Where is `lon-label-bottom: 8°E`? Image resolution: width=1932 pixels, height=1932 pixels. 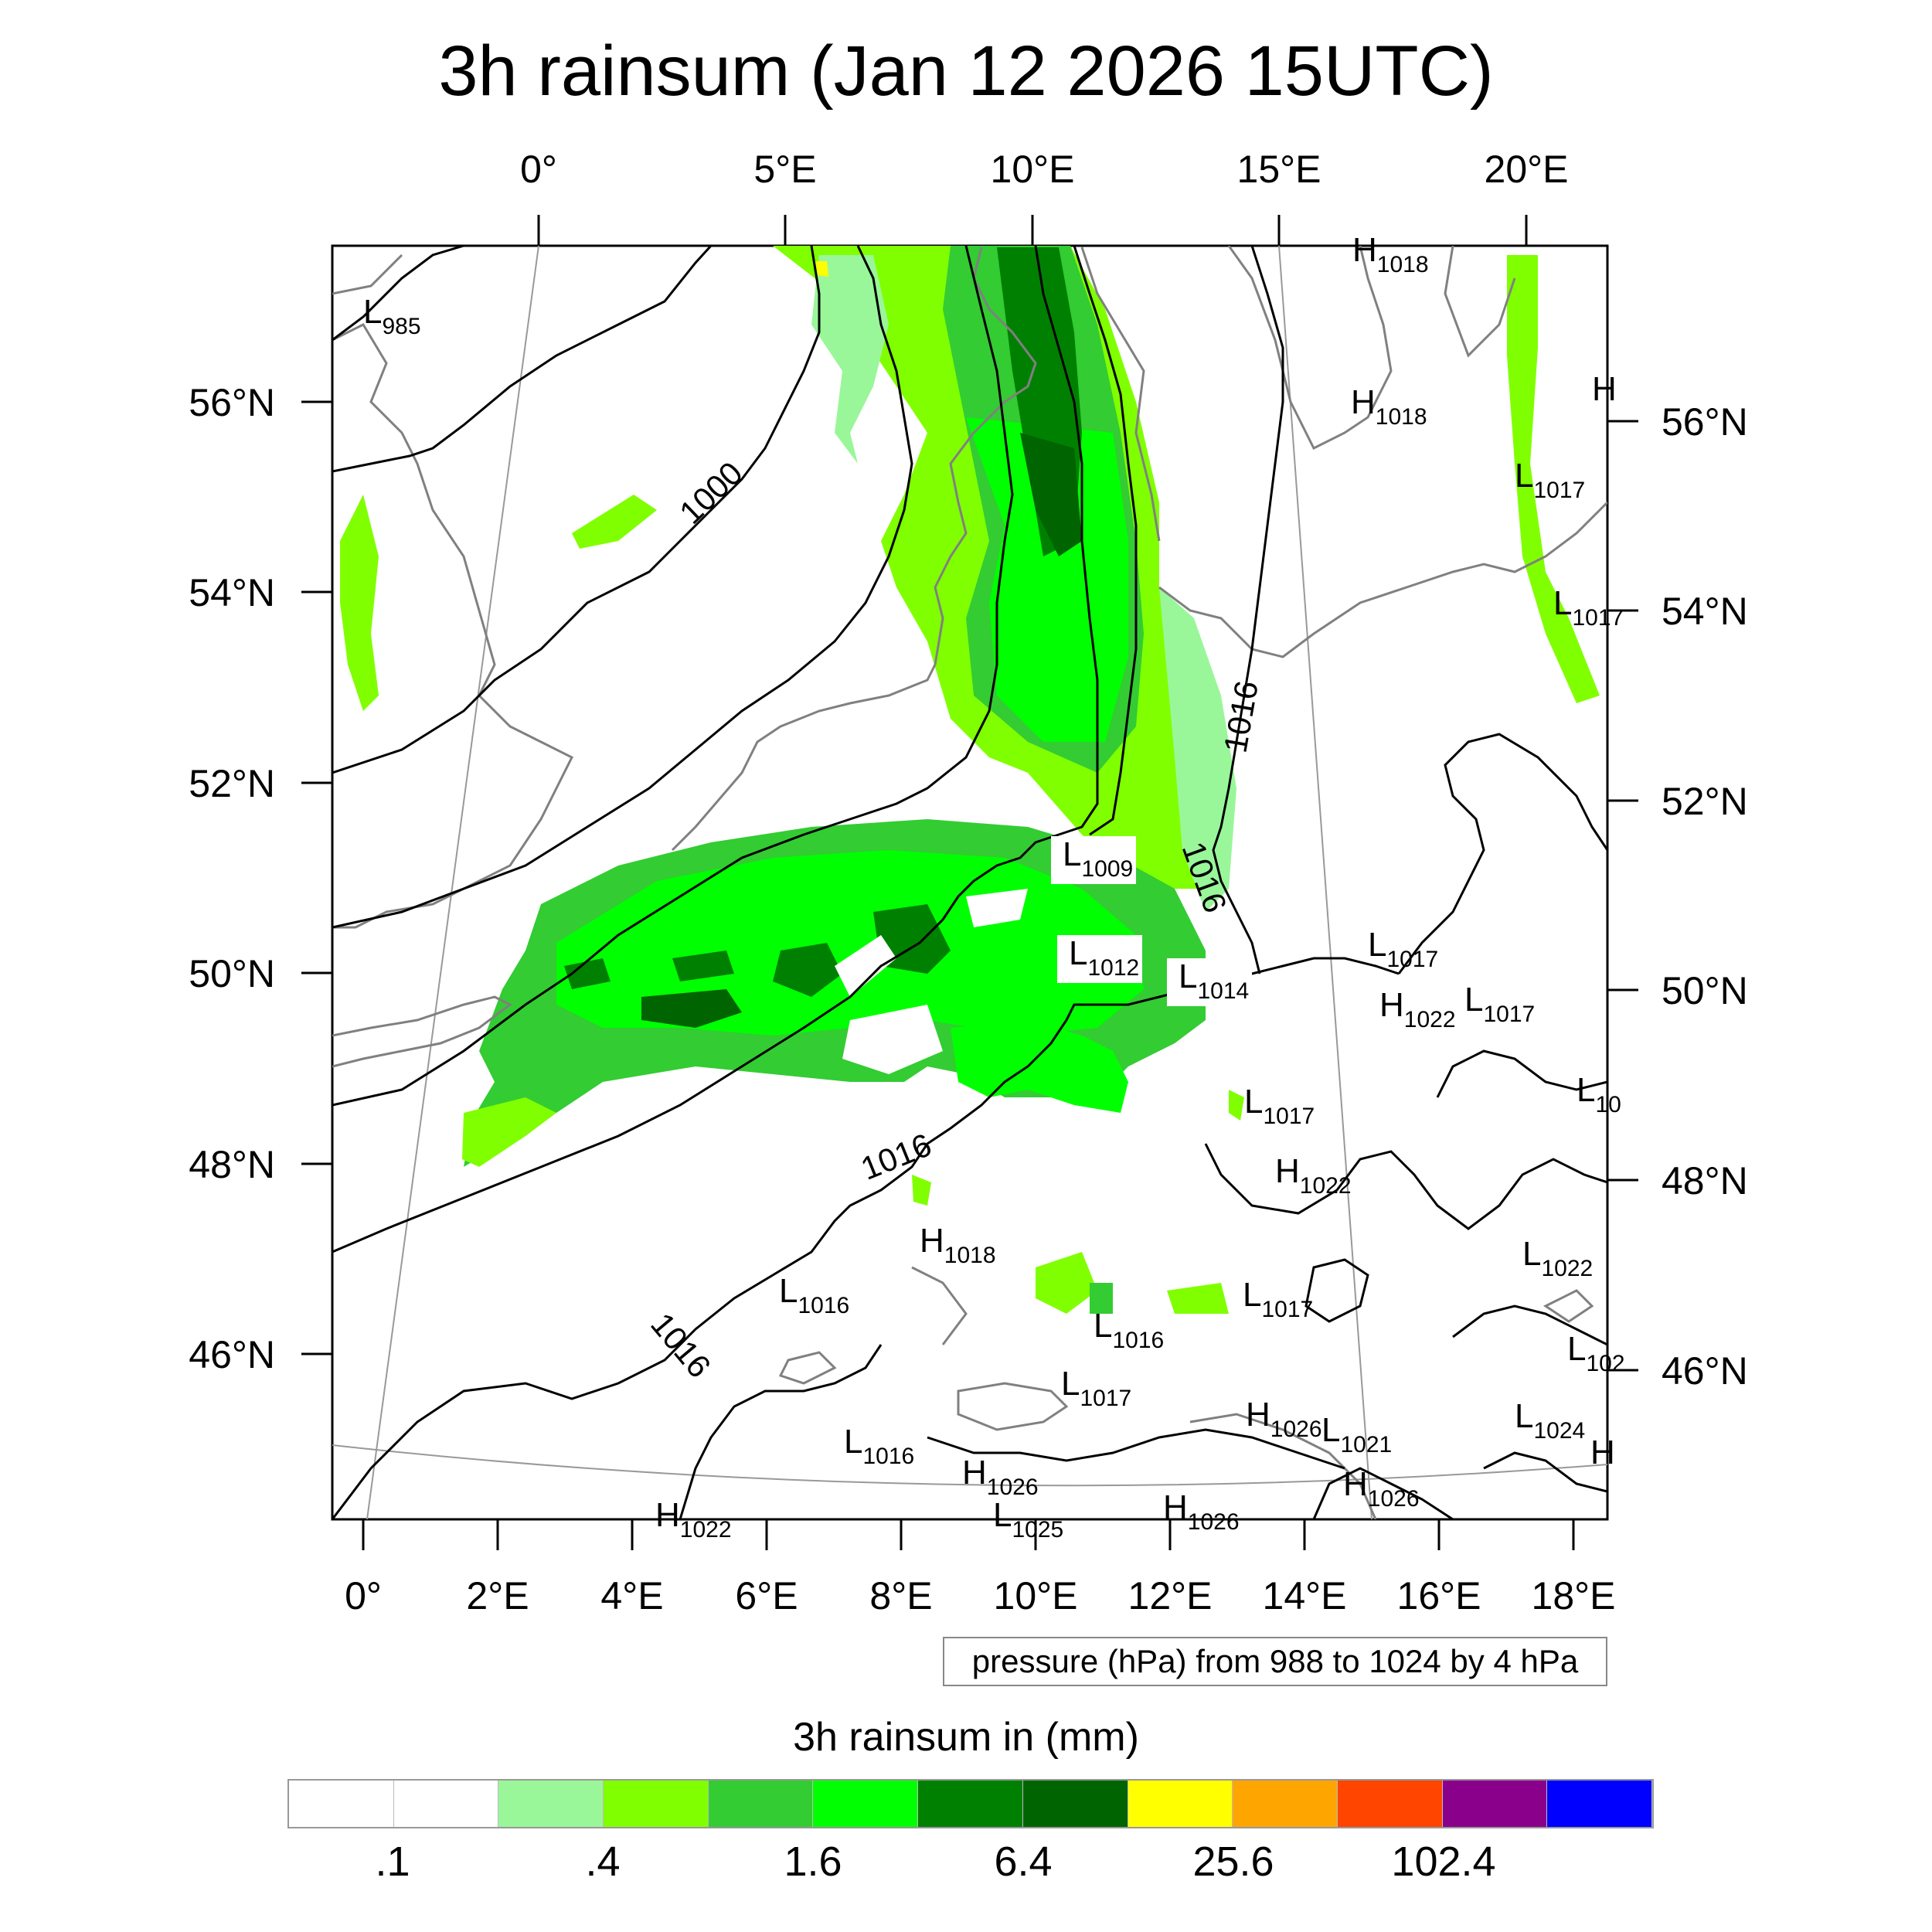
lon-label-bottom: 8°E is located at coordinates (900, 1596).